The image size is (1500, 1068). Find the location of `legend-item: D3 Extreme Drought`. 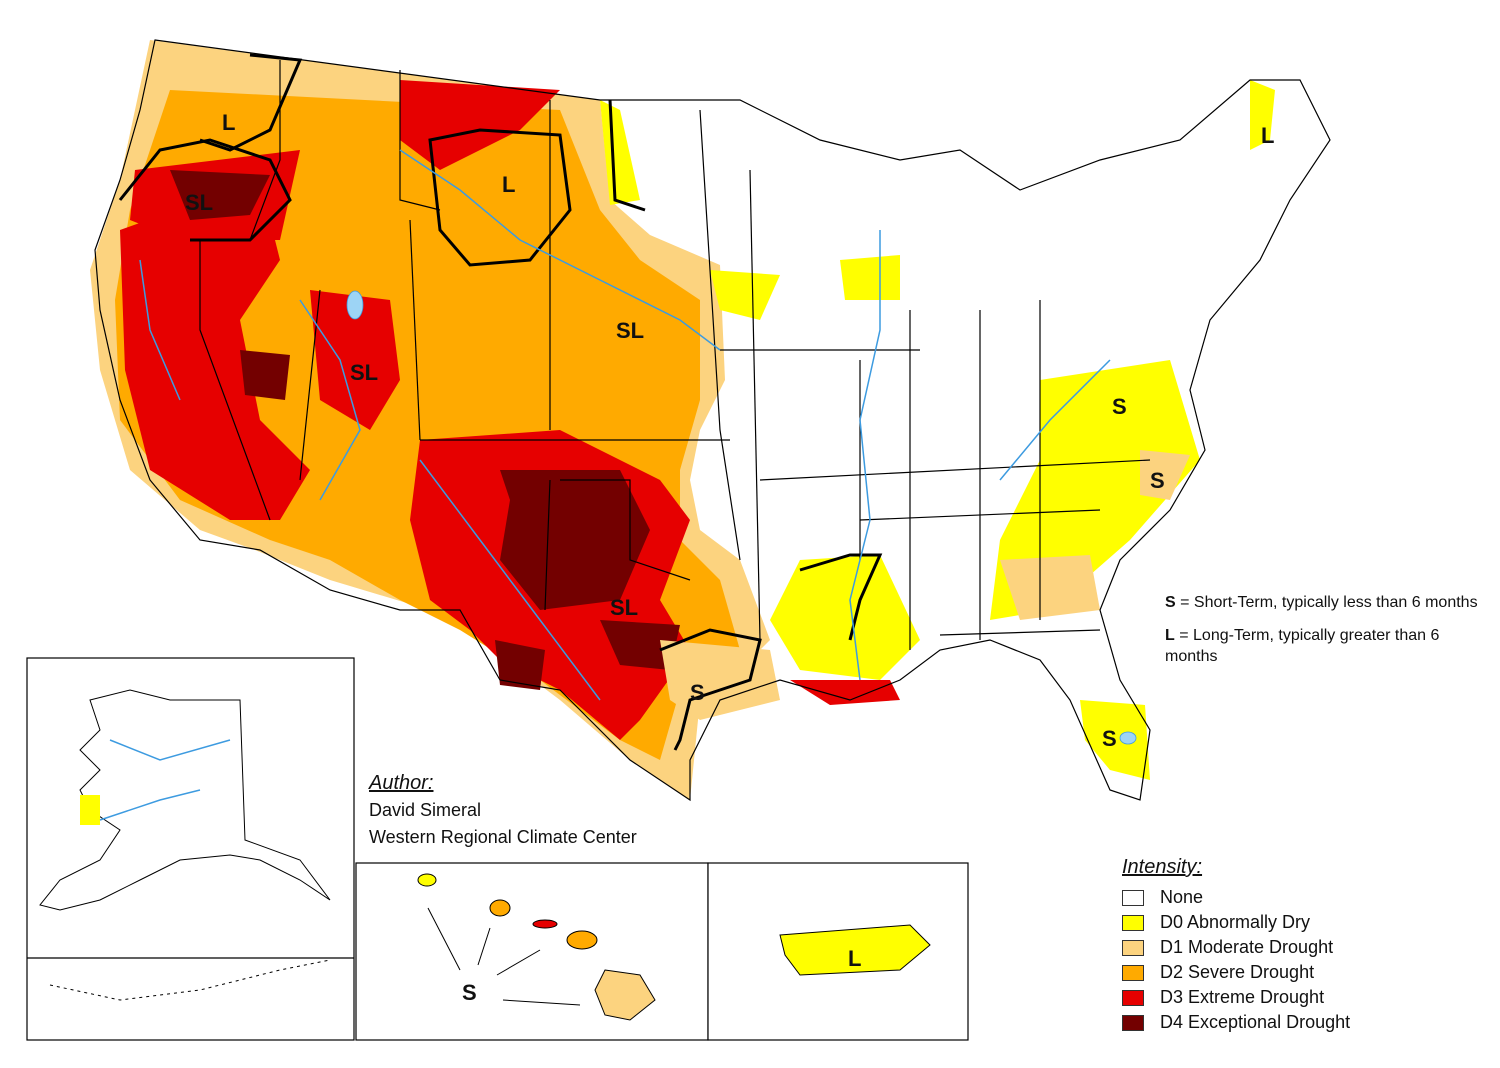

legend-item: D3 Extreme Drought is located at coordinates (1236, 997).